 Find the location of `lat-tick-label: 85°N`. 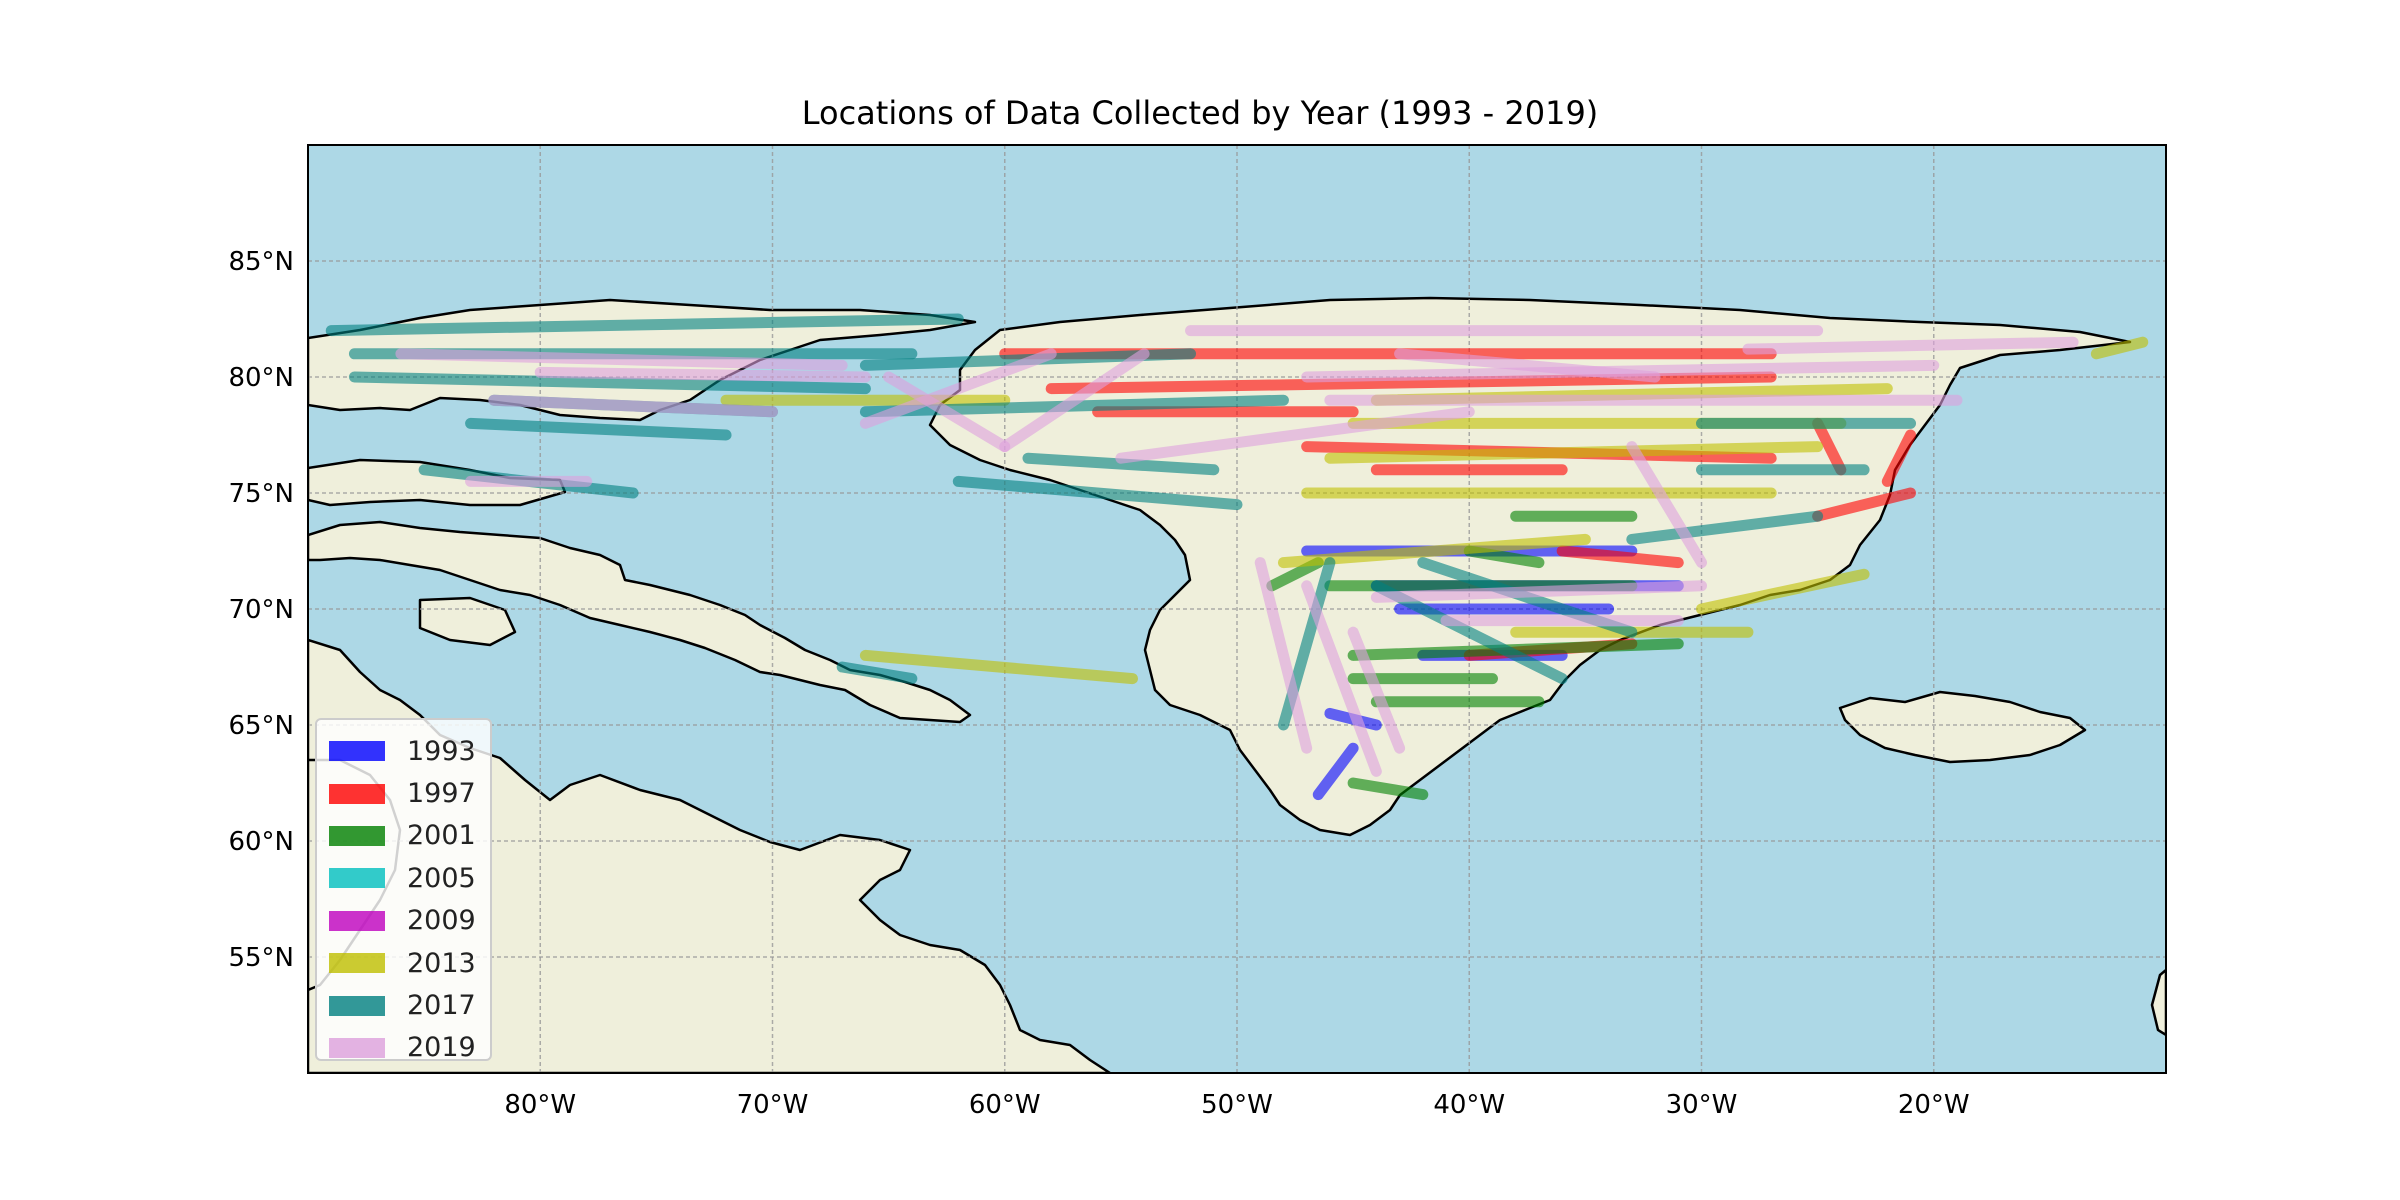

lat-tick-label: 85°N is located at coordinates (261, 262).